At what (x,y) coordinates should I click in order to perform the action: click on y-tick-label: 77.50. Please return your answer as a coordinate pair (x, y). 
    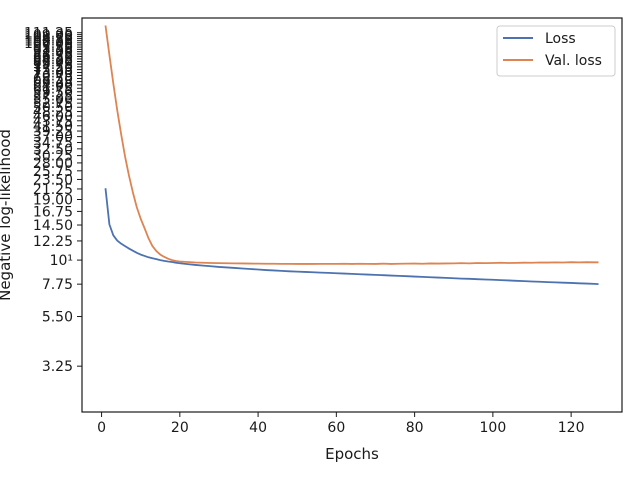
    Looking at the image, I should click on (53, 68).